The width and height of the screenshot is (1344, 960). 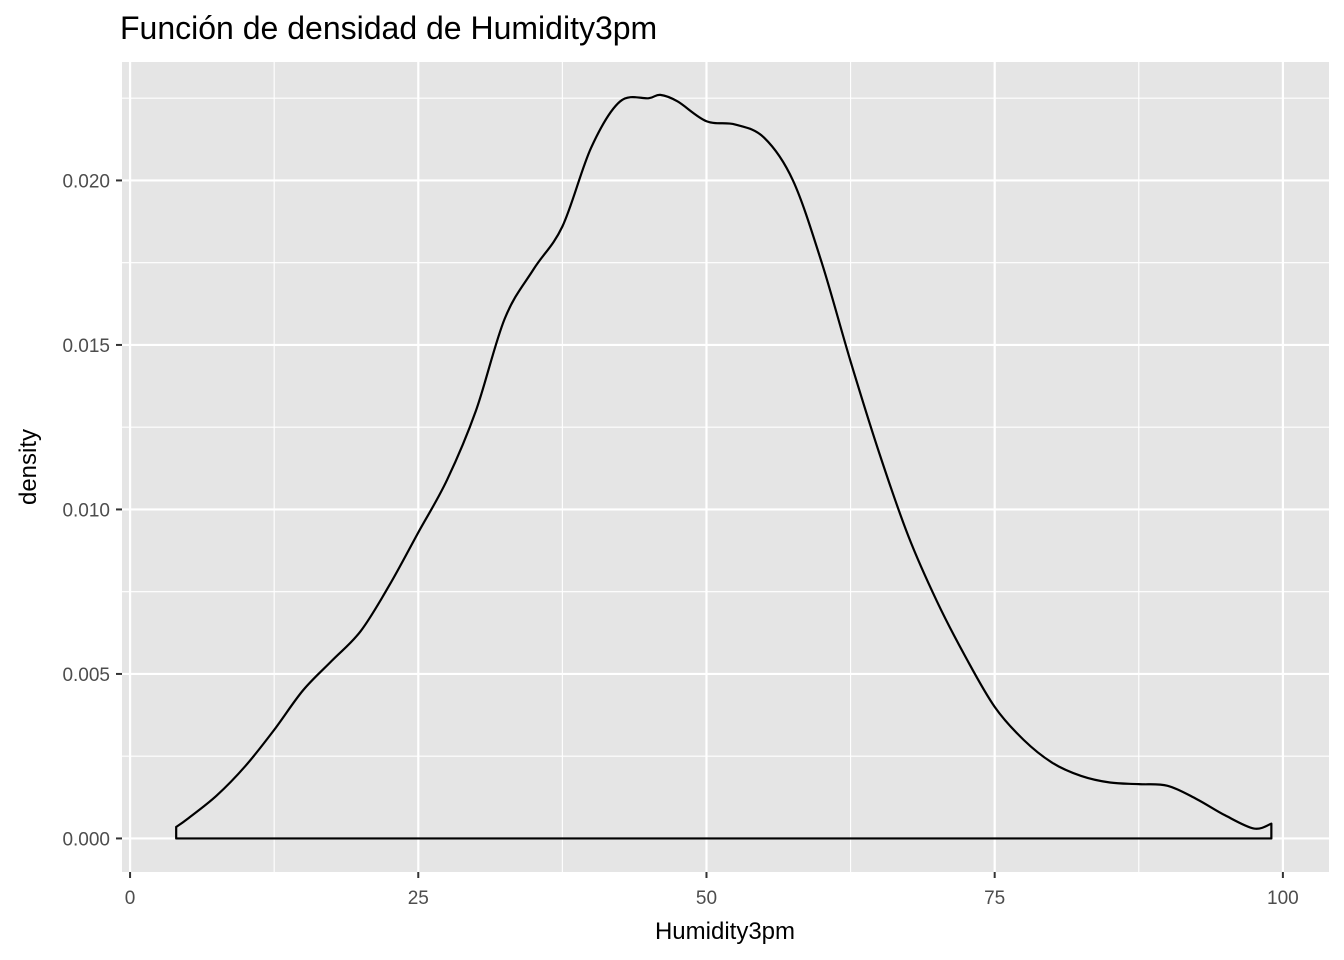 What do you see at coordinates (418, 898) in the screenshot?
I see `x-tick-label: 25` at bounding box center [418, 898].